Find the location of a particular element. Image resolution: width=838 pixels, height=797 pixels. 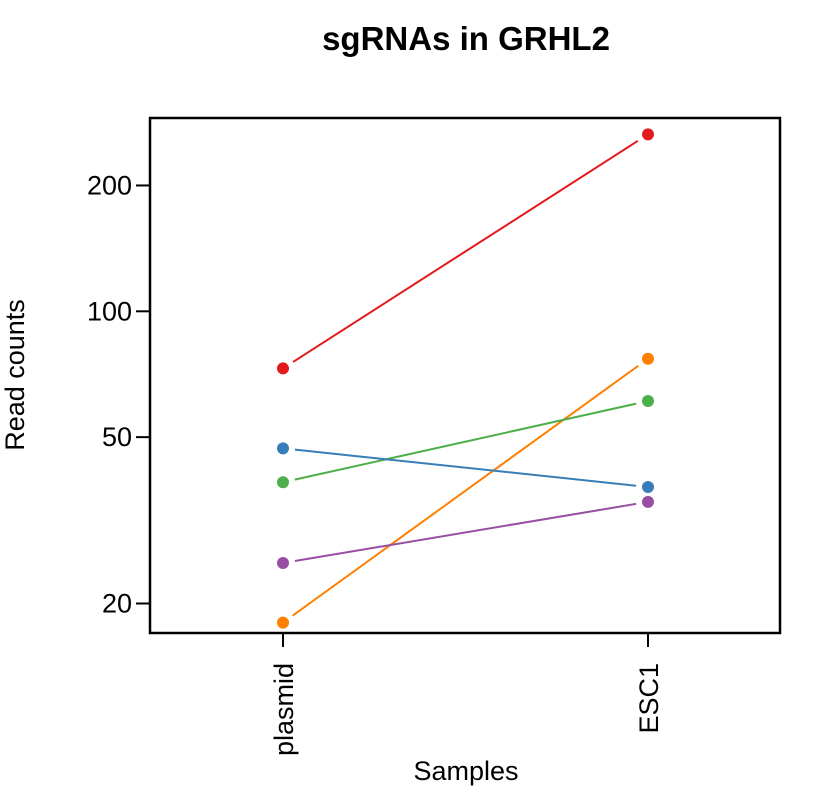

x-tick-label: plasmid is located at coordinates (284, 709).